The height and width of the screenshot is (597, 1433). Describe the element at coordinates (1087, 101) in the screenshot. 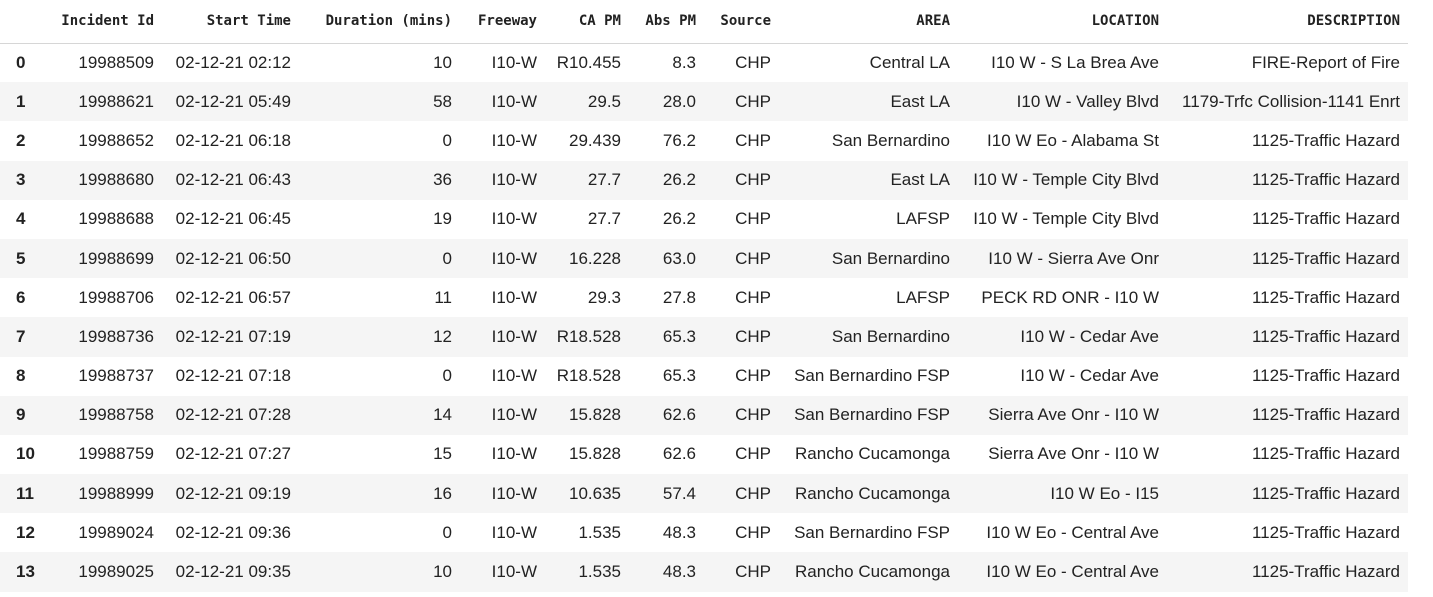

I see `location-cell: I10 W - Valley Blvd` at that location.